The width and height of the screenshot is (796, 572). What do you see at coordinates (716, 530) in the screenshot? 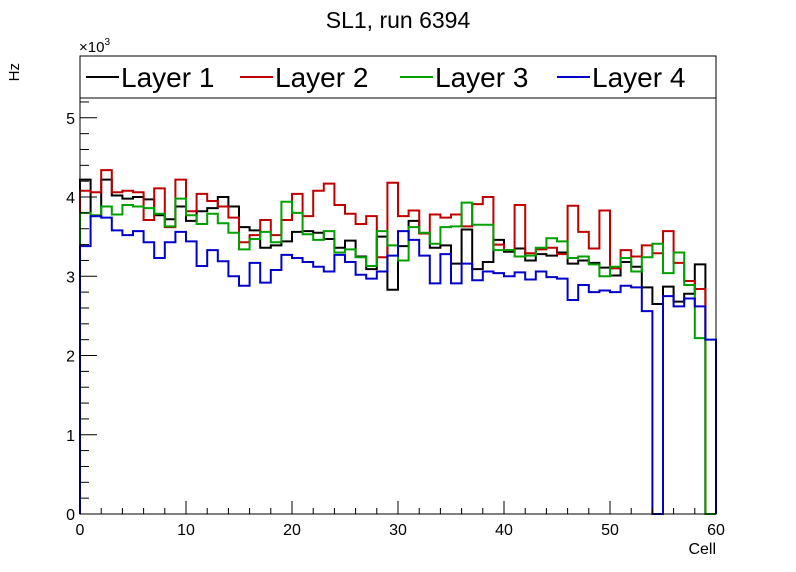
I see `x-tick-label: 60` at bounding box center [716, 530].